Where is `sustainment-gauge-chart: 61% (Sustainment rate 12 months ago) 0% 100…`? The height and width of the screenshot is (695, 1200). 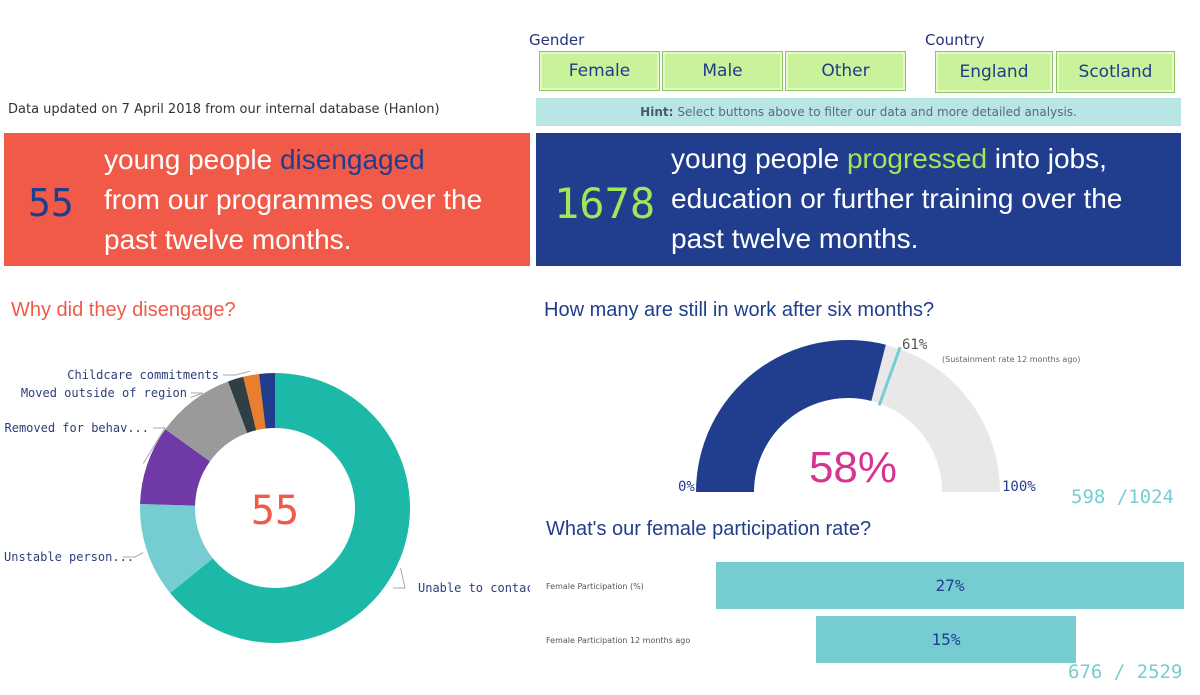
sustainment-gauge-chart: 61% (Sustainment rate 12 months ago) 0% 100… is located at coordinates (879, 416).